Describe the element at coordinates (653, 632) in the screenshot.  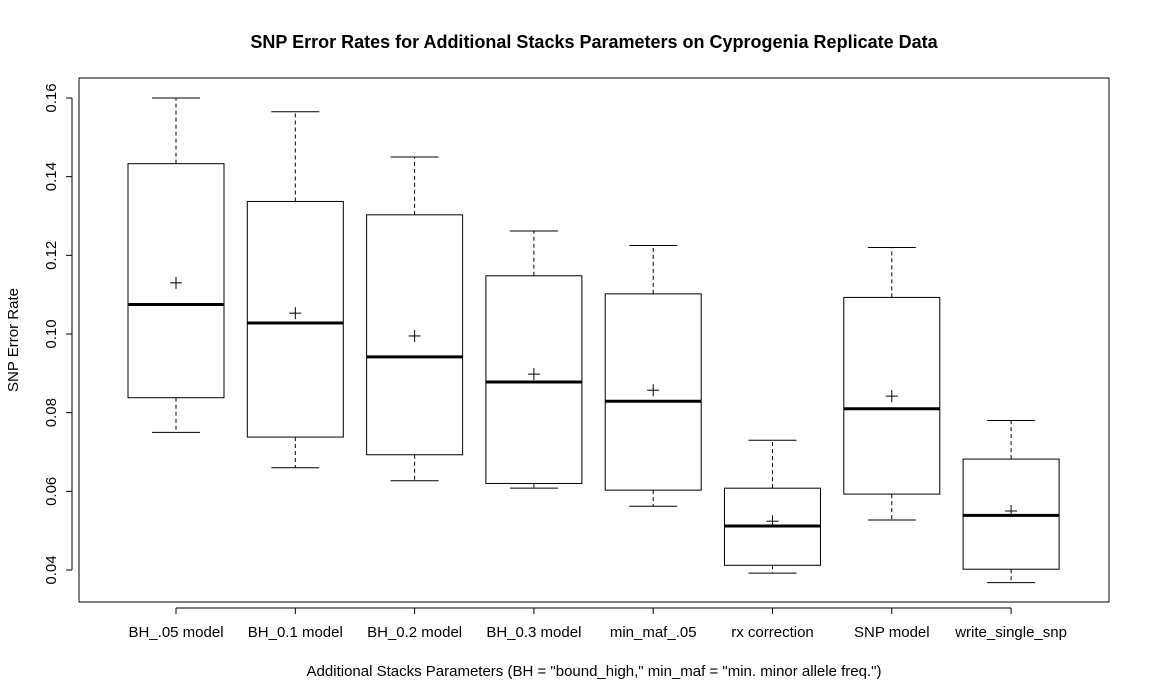
I see `x-tick-label: min_maf_.05` at that location.